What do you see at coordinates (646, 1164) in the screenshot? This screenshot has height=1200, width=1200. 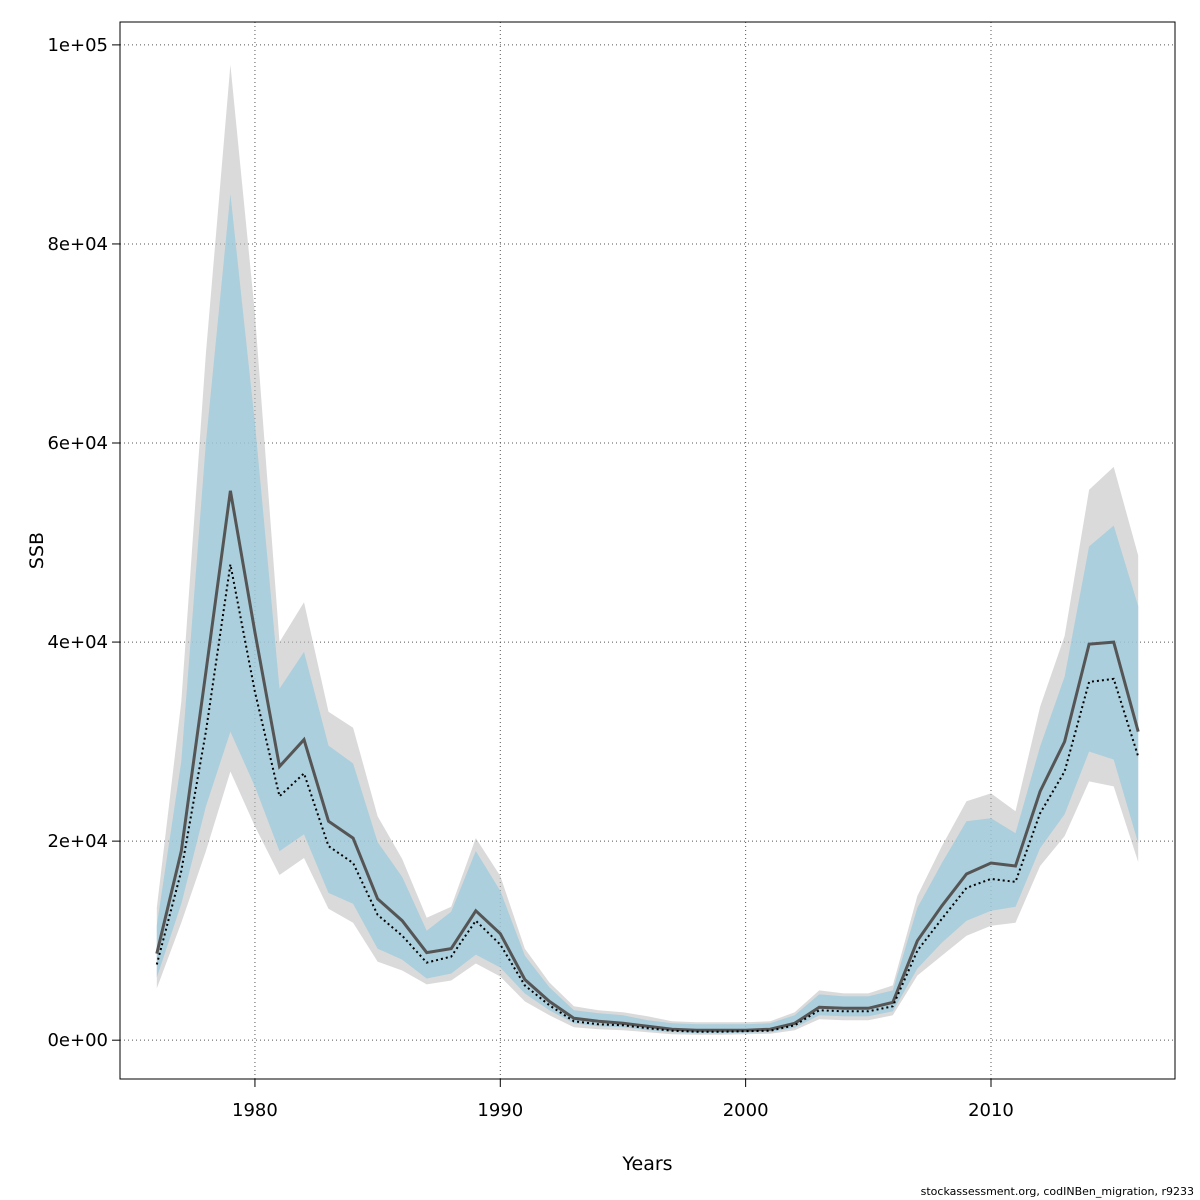 I see `x-axis-title: Years` at bounding box center [646, 1164].